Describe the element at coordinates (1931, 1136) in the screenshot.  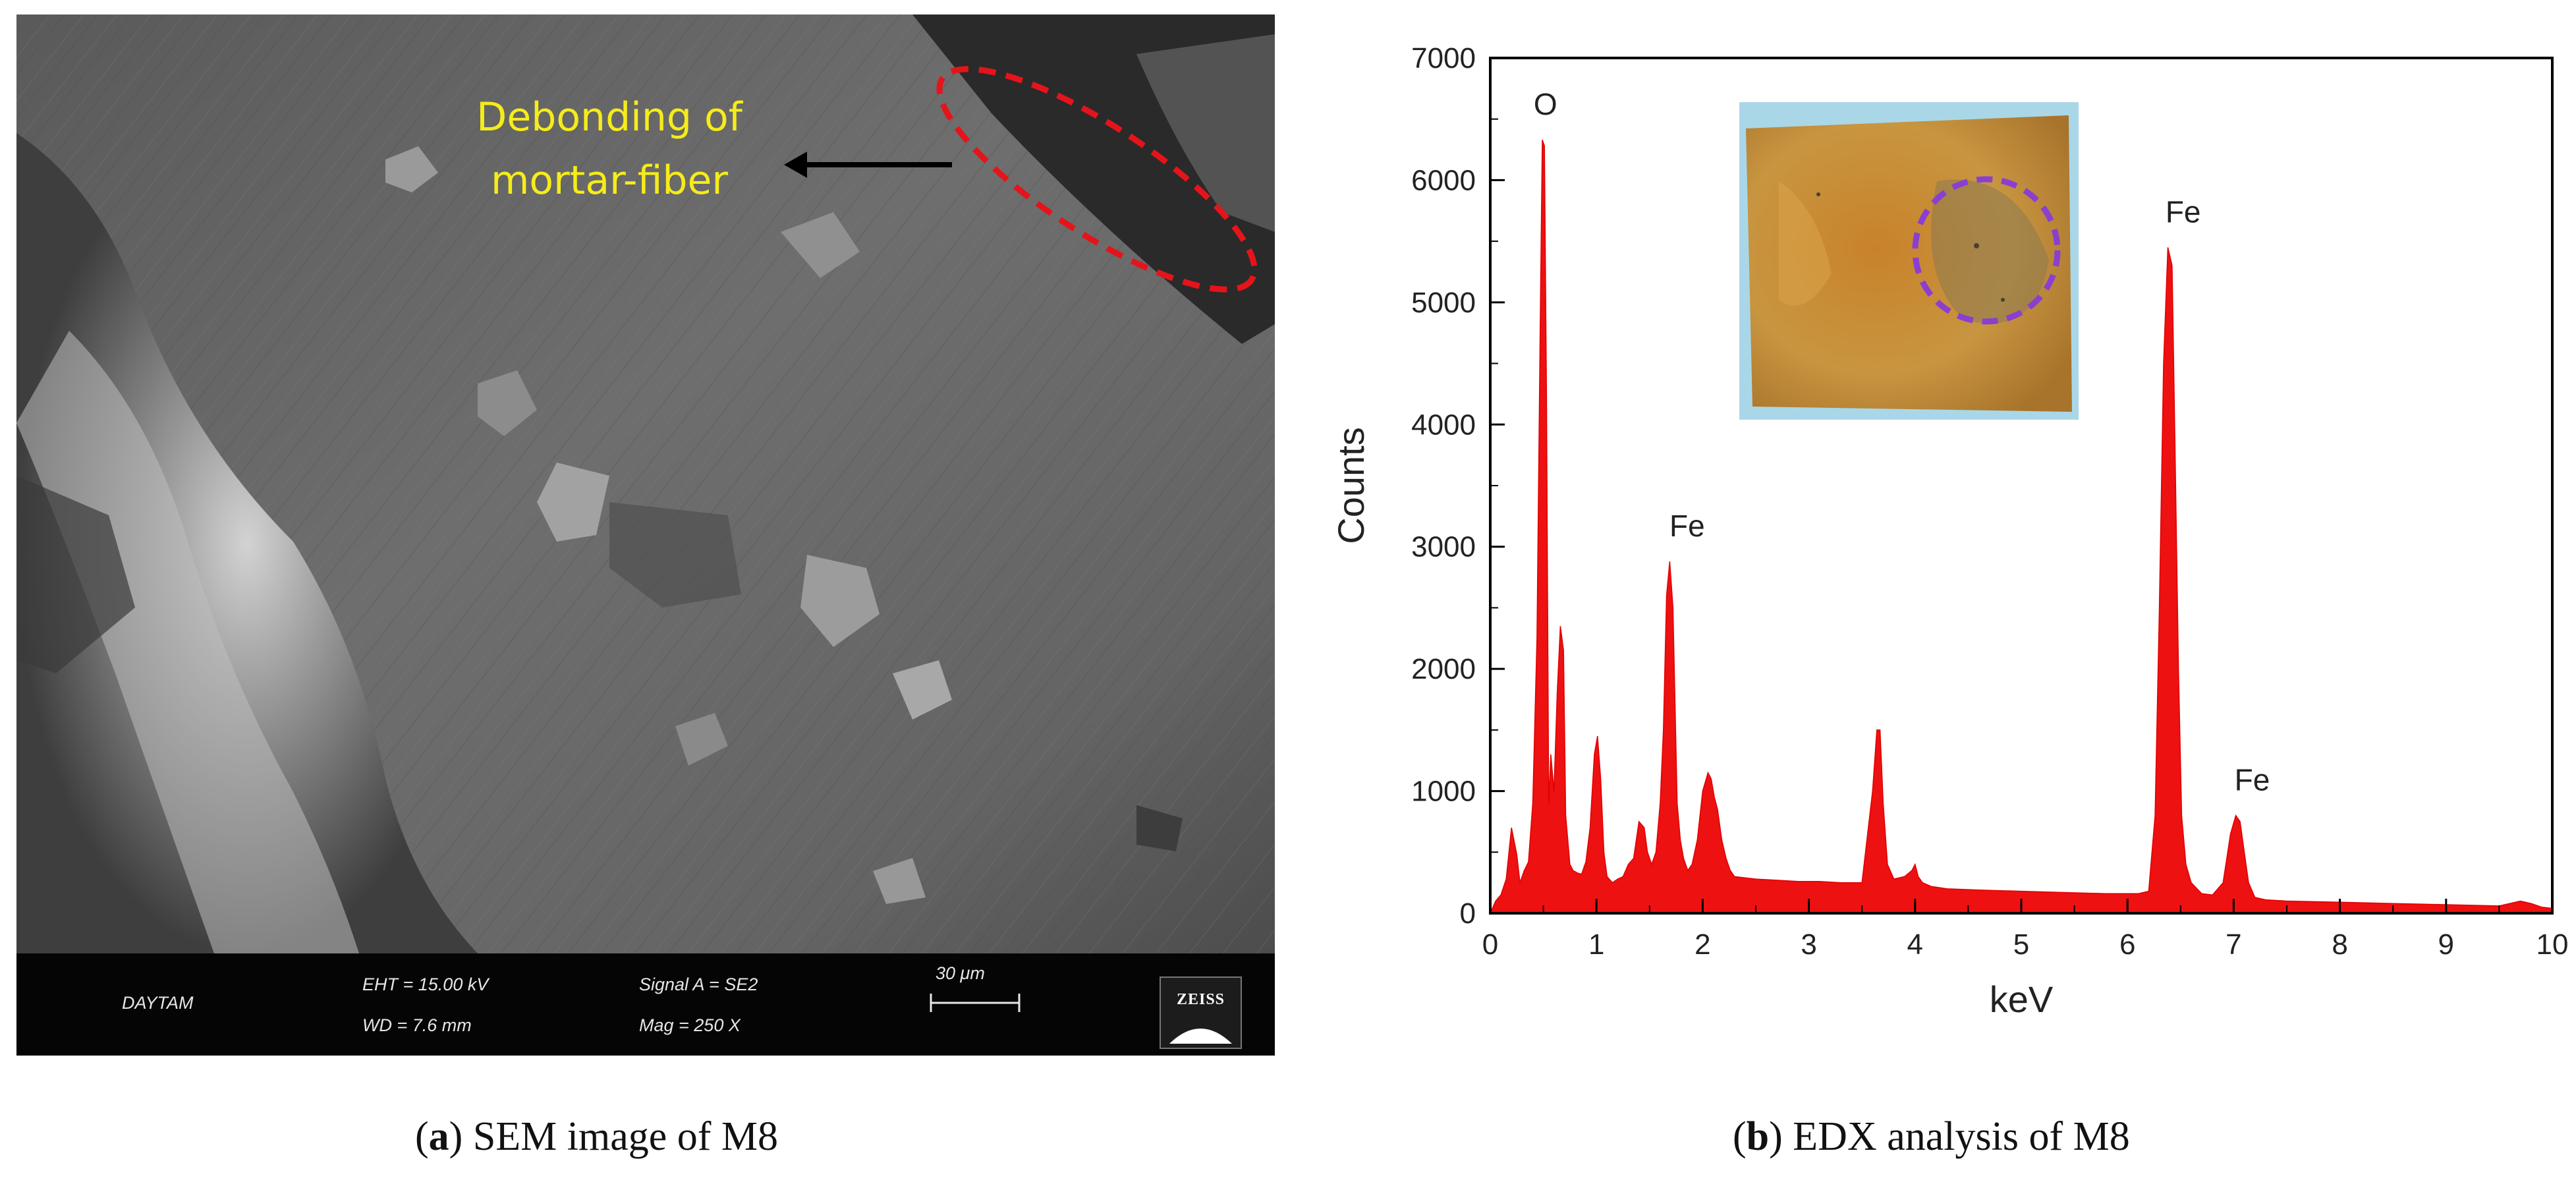
I see `caption-b: (b) EDX analysis of M8` at that location.